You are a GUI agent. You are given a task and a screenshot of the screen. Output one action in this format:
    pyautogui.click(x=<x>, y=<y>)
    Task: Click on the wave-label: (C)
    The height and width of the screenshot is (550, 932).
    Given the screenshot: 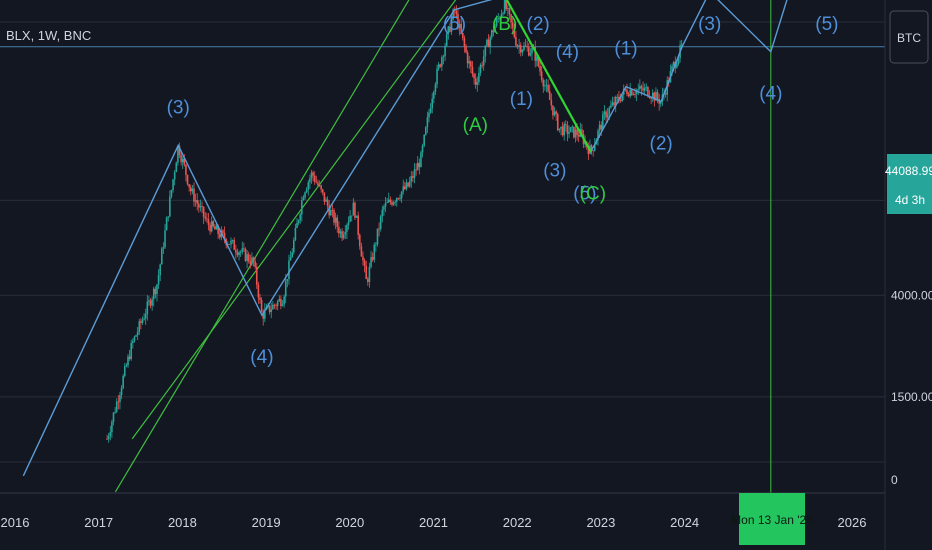 What is the action you would take?
    pyautogui.click(x=593, y=194)
    